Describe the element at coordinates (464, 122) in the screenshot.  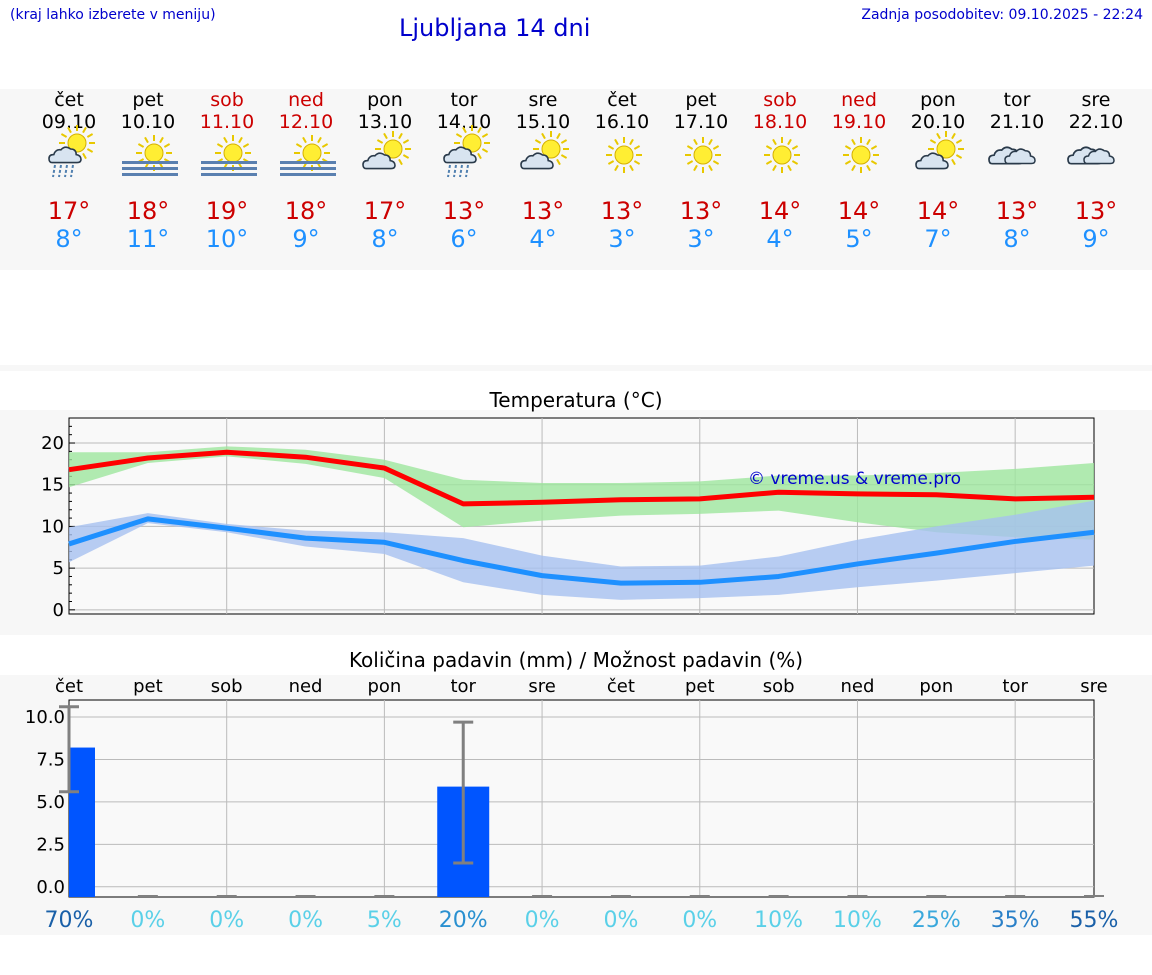
I see `day-date: 14.10` at that location.